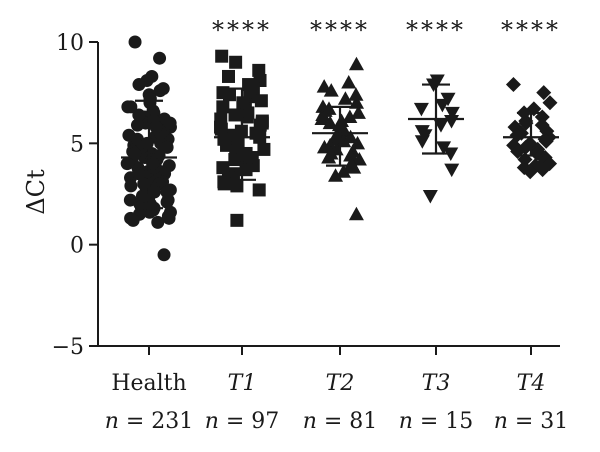  What do you see at coordinates (531, 383) in the screenshot?
I see `category-label: T4` at bounding box center [531, 383].